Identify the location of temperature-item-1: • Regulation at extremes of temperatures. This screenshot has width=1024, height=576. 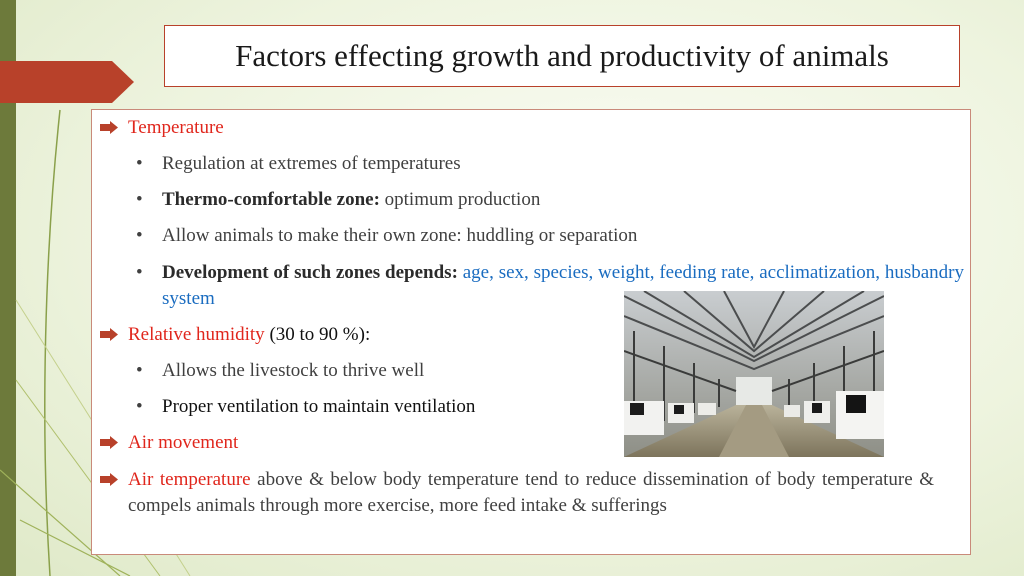
(550, 164).